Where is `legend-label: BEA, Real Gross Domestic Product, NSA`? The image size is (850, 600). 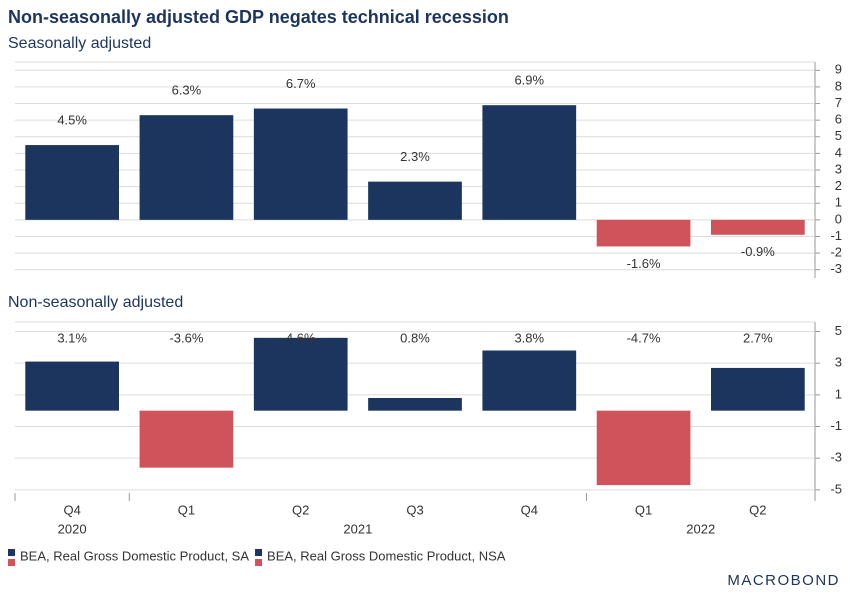 legend-label: BEA, Real Gross Domestic Product, NSA is located at coordinates (386, 555).